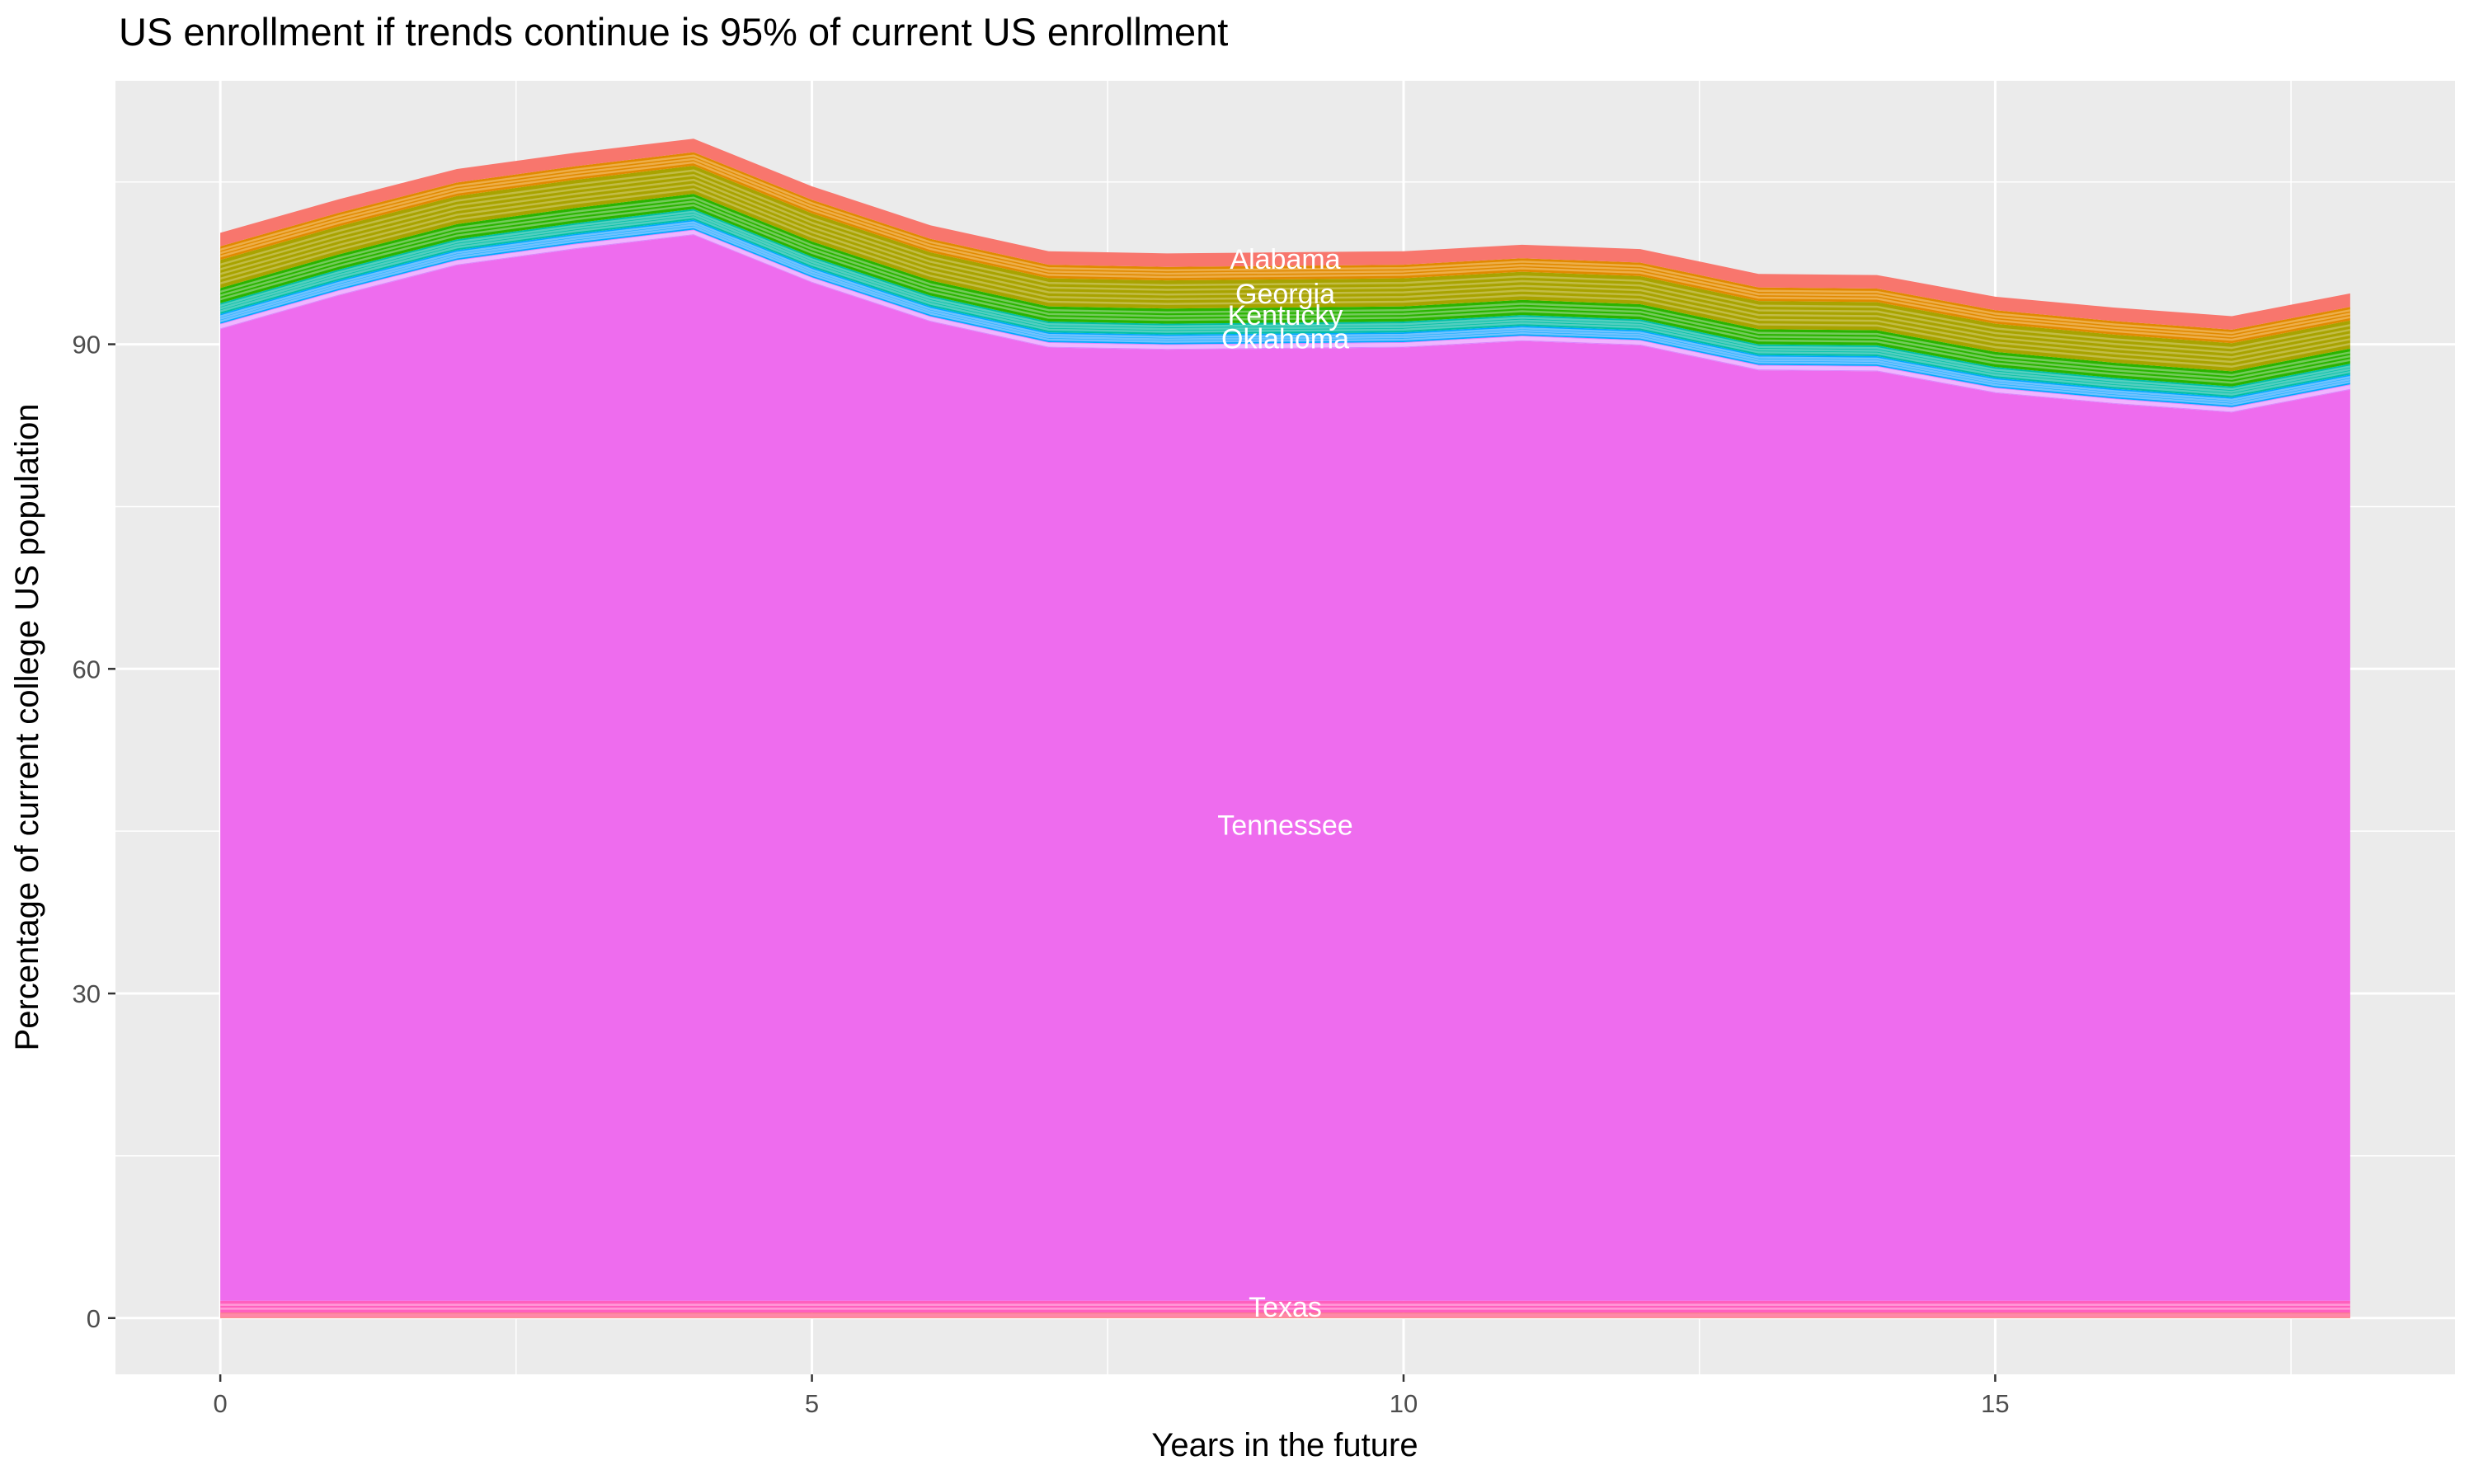 Image resolution: width=2474 pixels, height=1484 pixels. Describe the element at coordinates (1404, 1403) in the screenshot. I see `x-tick-label: 10` at that location.